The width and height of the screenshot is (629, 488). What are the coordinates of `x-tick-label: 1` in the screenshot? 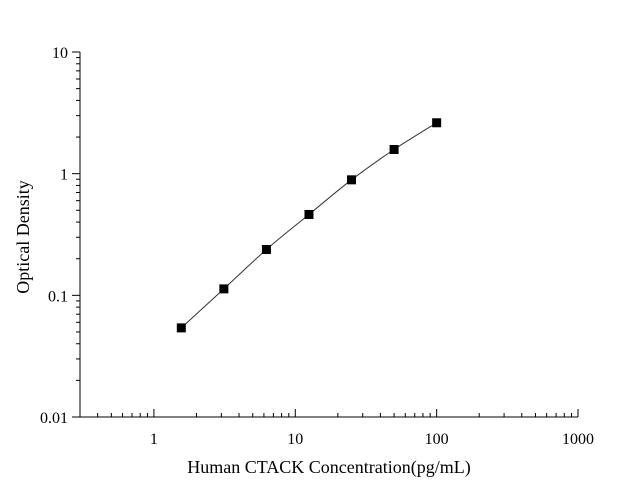 It's located at (154, 439).